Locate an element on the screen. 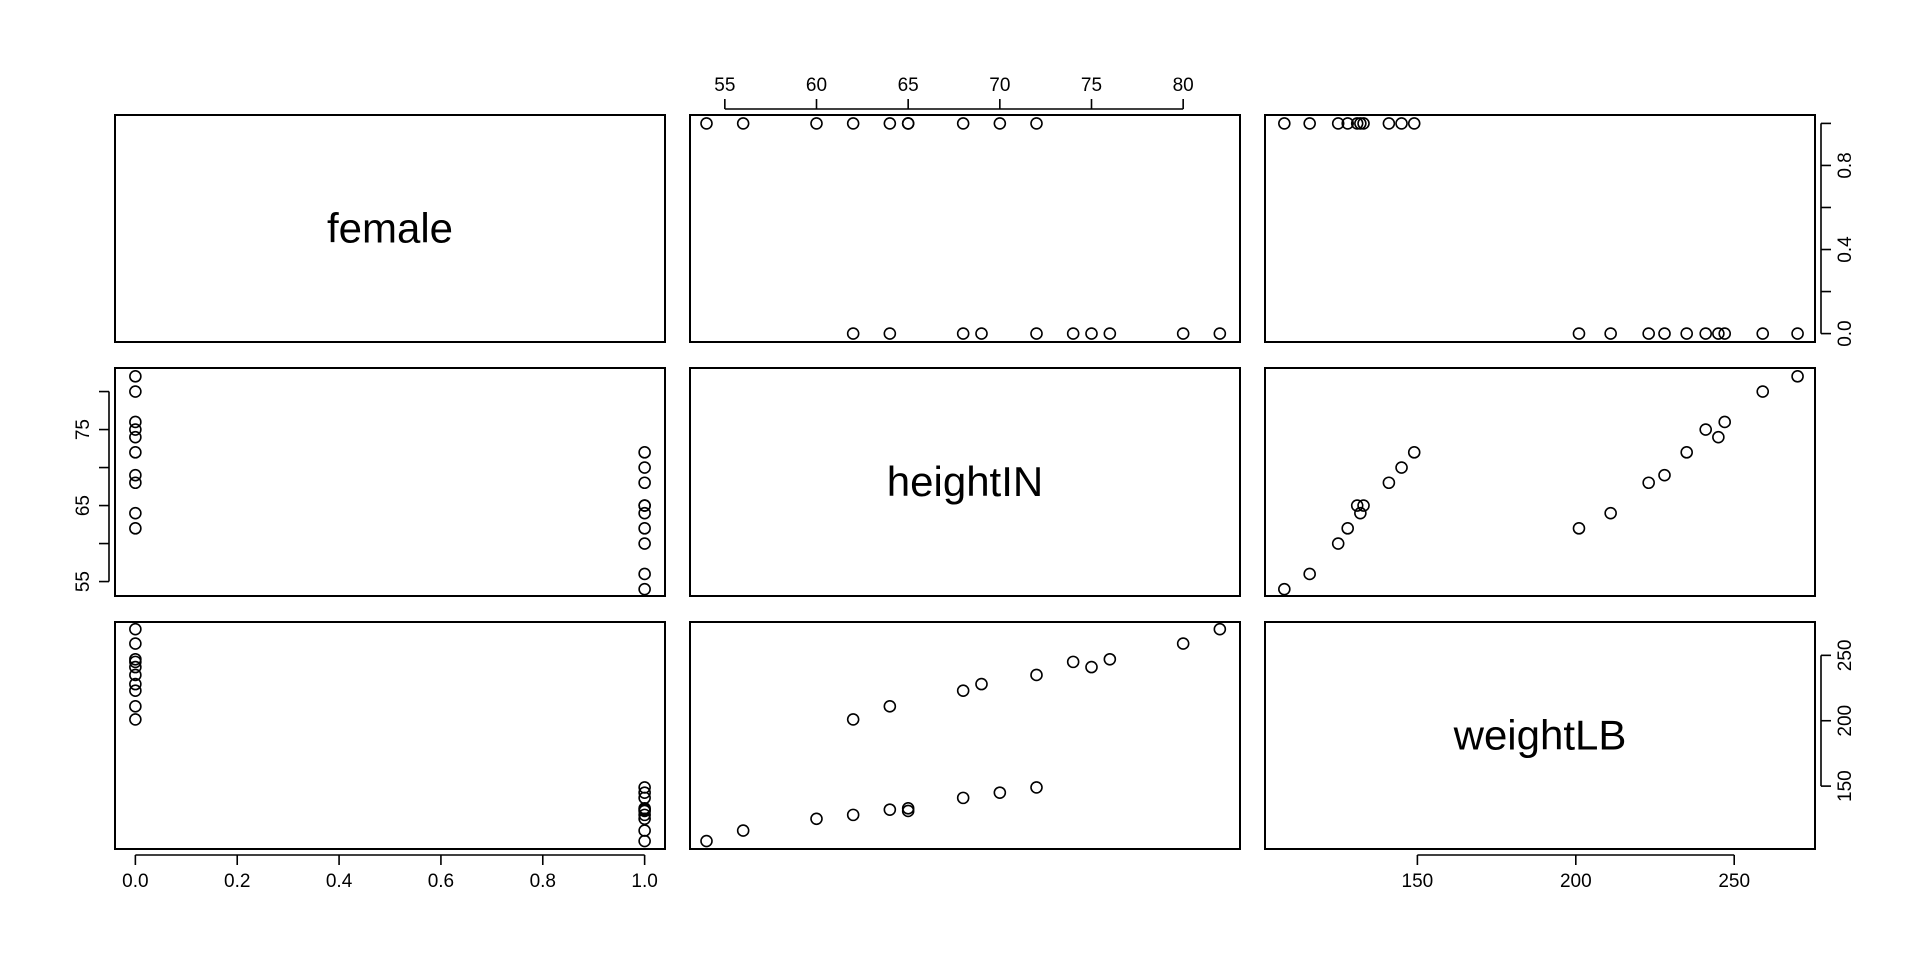 Image resolution: width=1920 pixels, height=960 pixels. panel-frame-female-vs-heightIN is located at coordinates (965, 228).